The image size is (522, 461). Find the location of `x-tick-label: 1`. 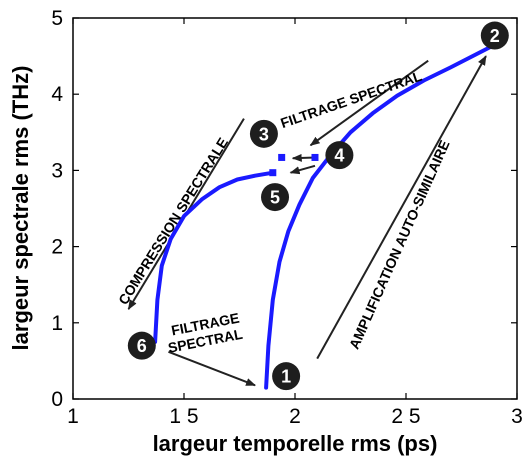

x-tick-label: 1 is located at coordinates (73, 416).